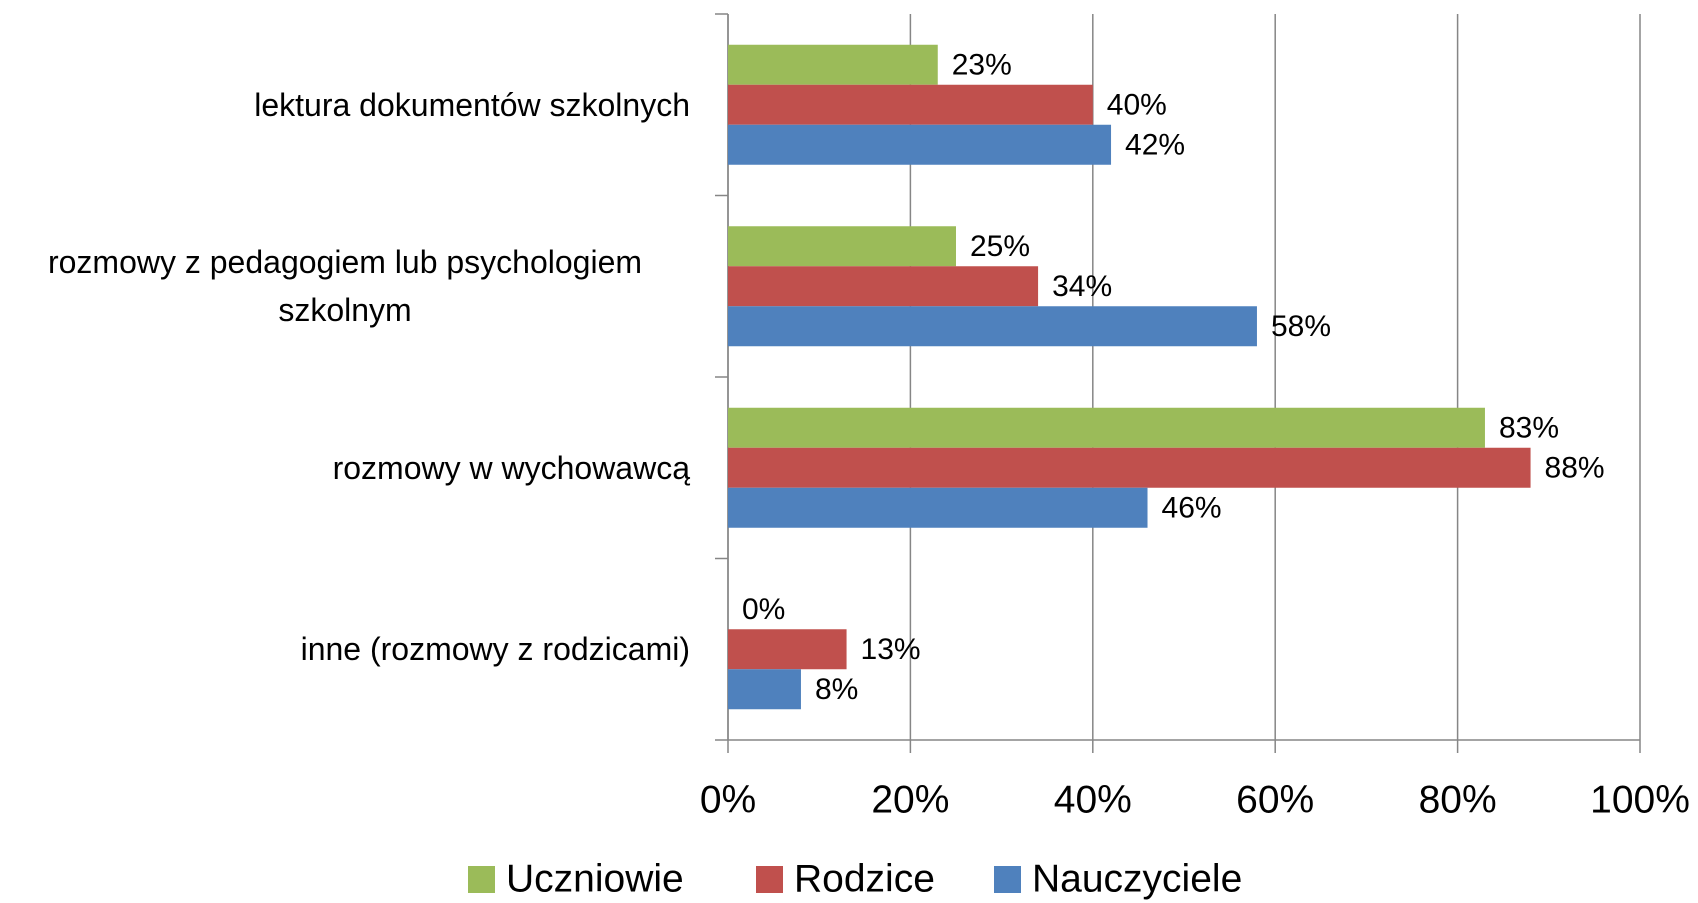 The height and width of the screenshot is (903, 1698). I want to click on category-label: lektura dokumentów szkolnych, so click(472, 104).